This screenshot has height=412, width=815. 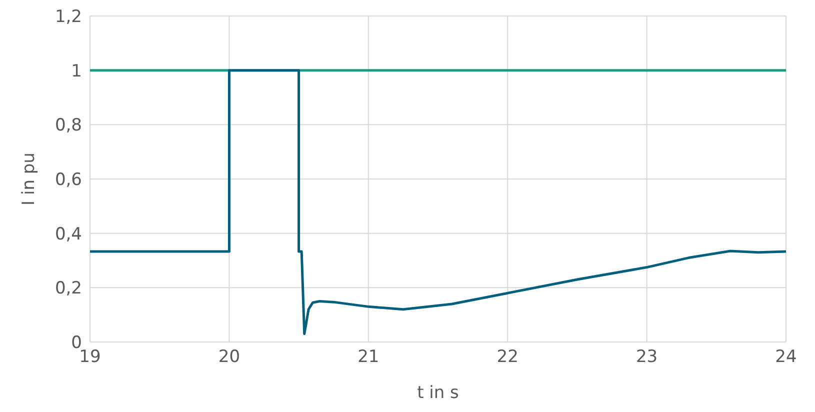 I want to click on x-tick-label: 22, so click(x=507, y=357).